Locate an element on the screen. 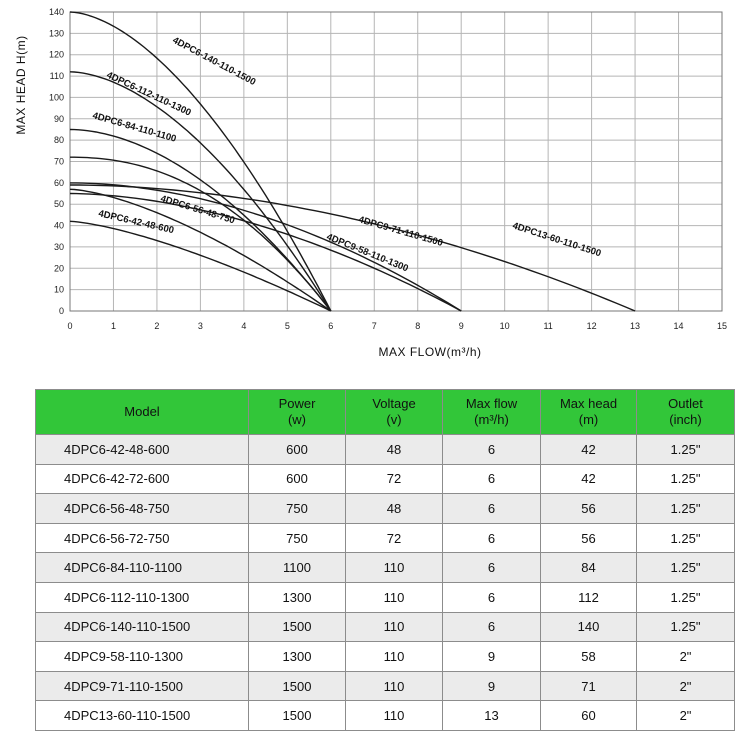  model-cell: 4DPC6-140-110-1500 is located at coordinates (142, 627).